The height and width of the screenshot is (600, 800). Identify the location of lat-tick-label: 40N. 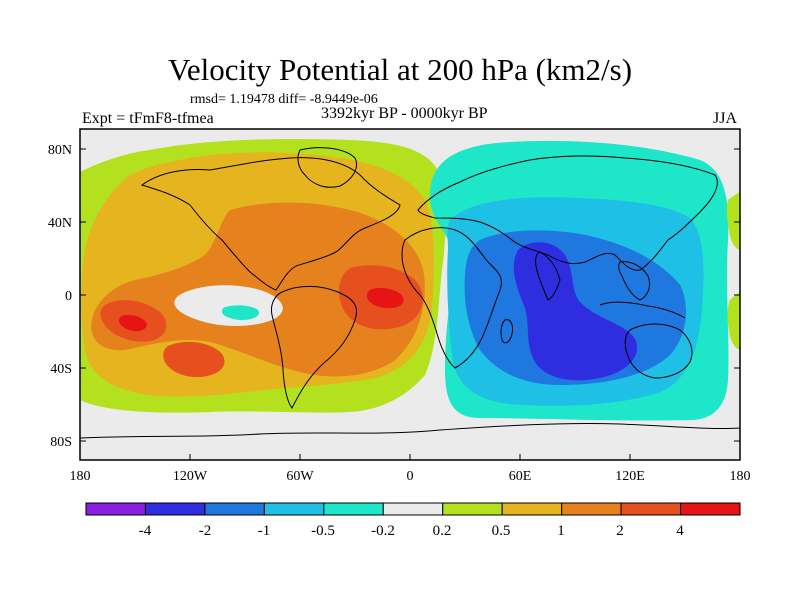
(60, 223).